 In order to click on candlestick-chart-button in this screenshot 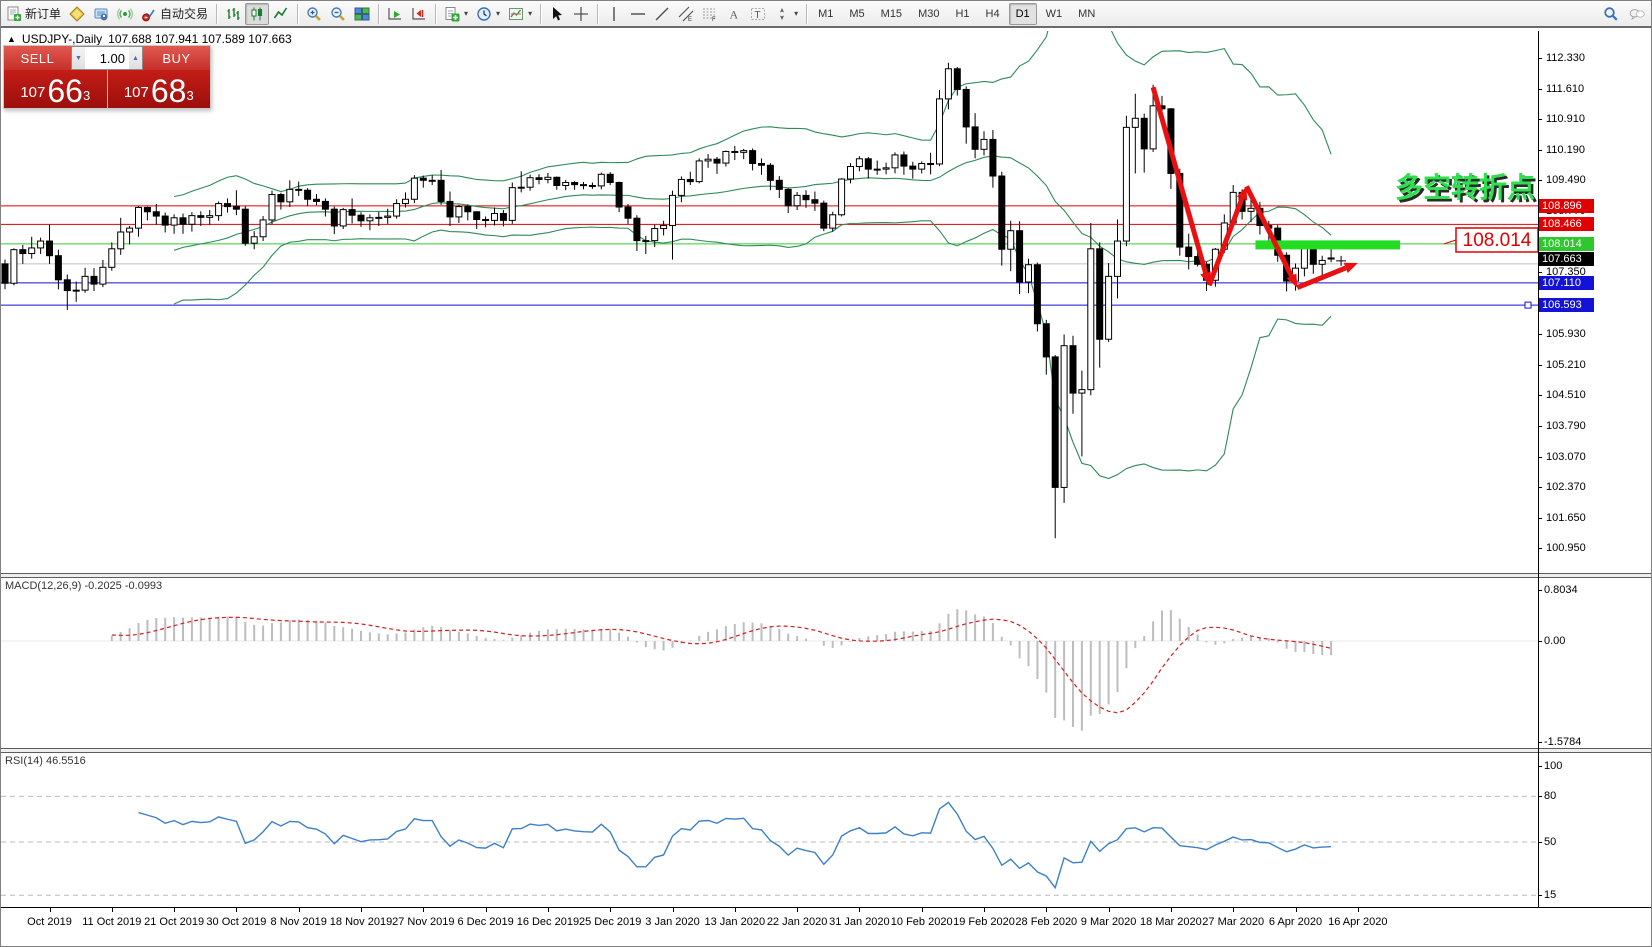, I will do `click(257, 13)`.